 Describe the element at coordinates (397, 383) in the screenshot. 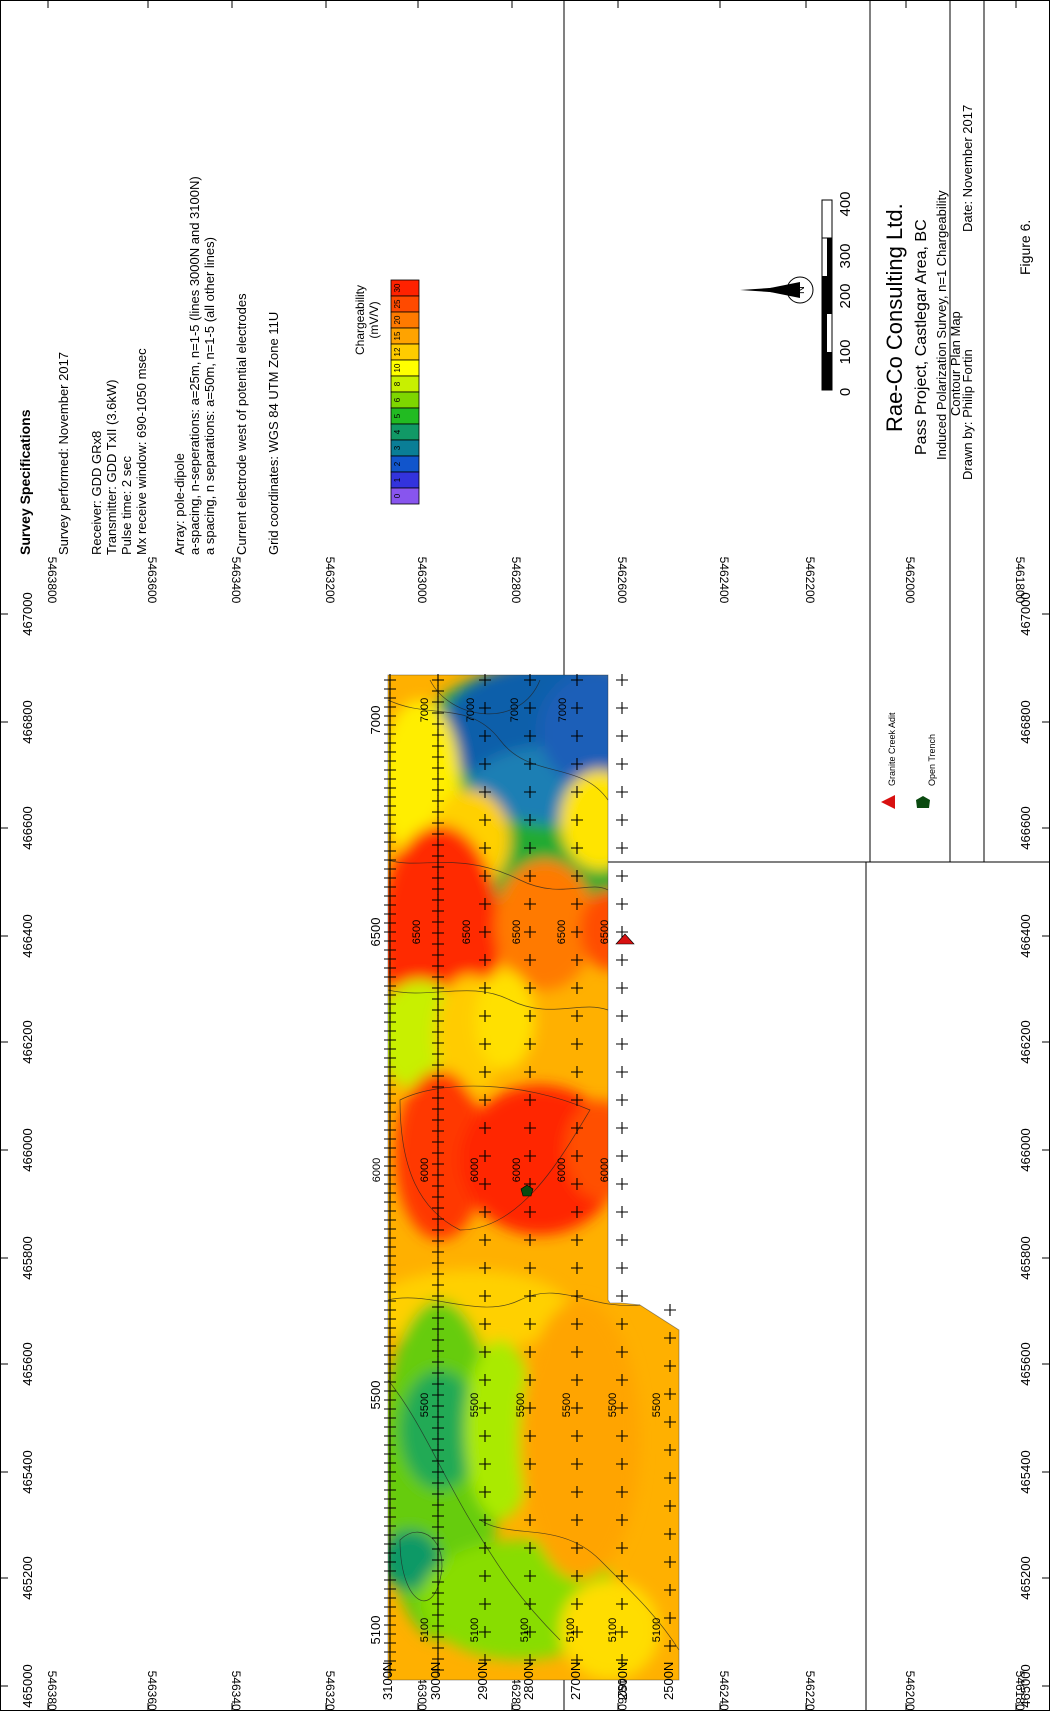

I see `legend-level-label: 8` at that location.